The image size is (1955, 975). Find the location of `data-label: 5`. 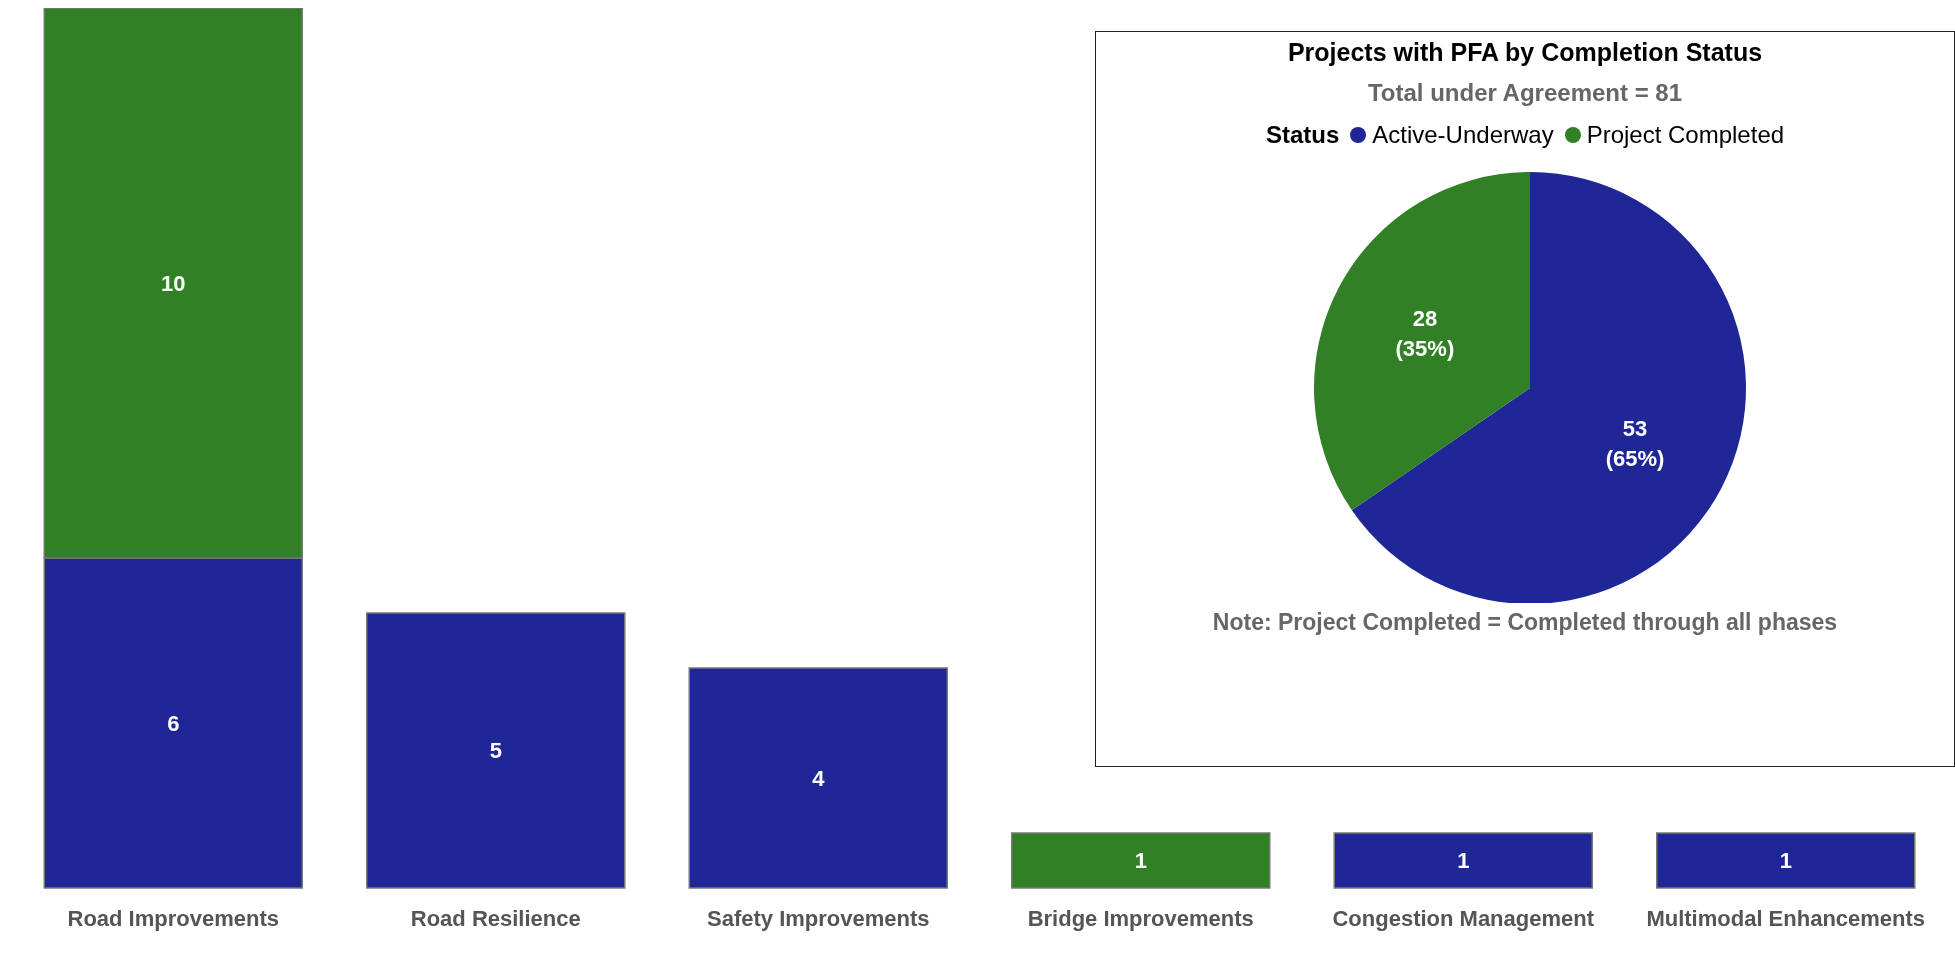

data-label: 5 is located at coordinates (495, 751).